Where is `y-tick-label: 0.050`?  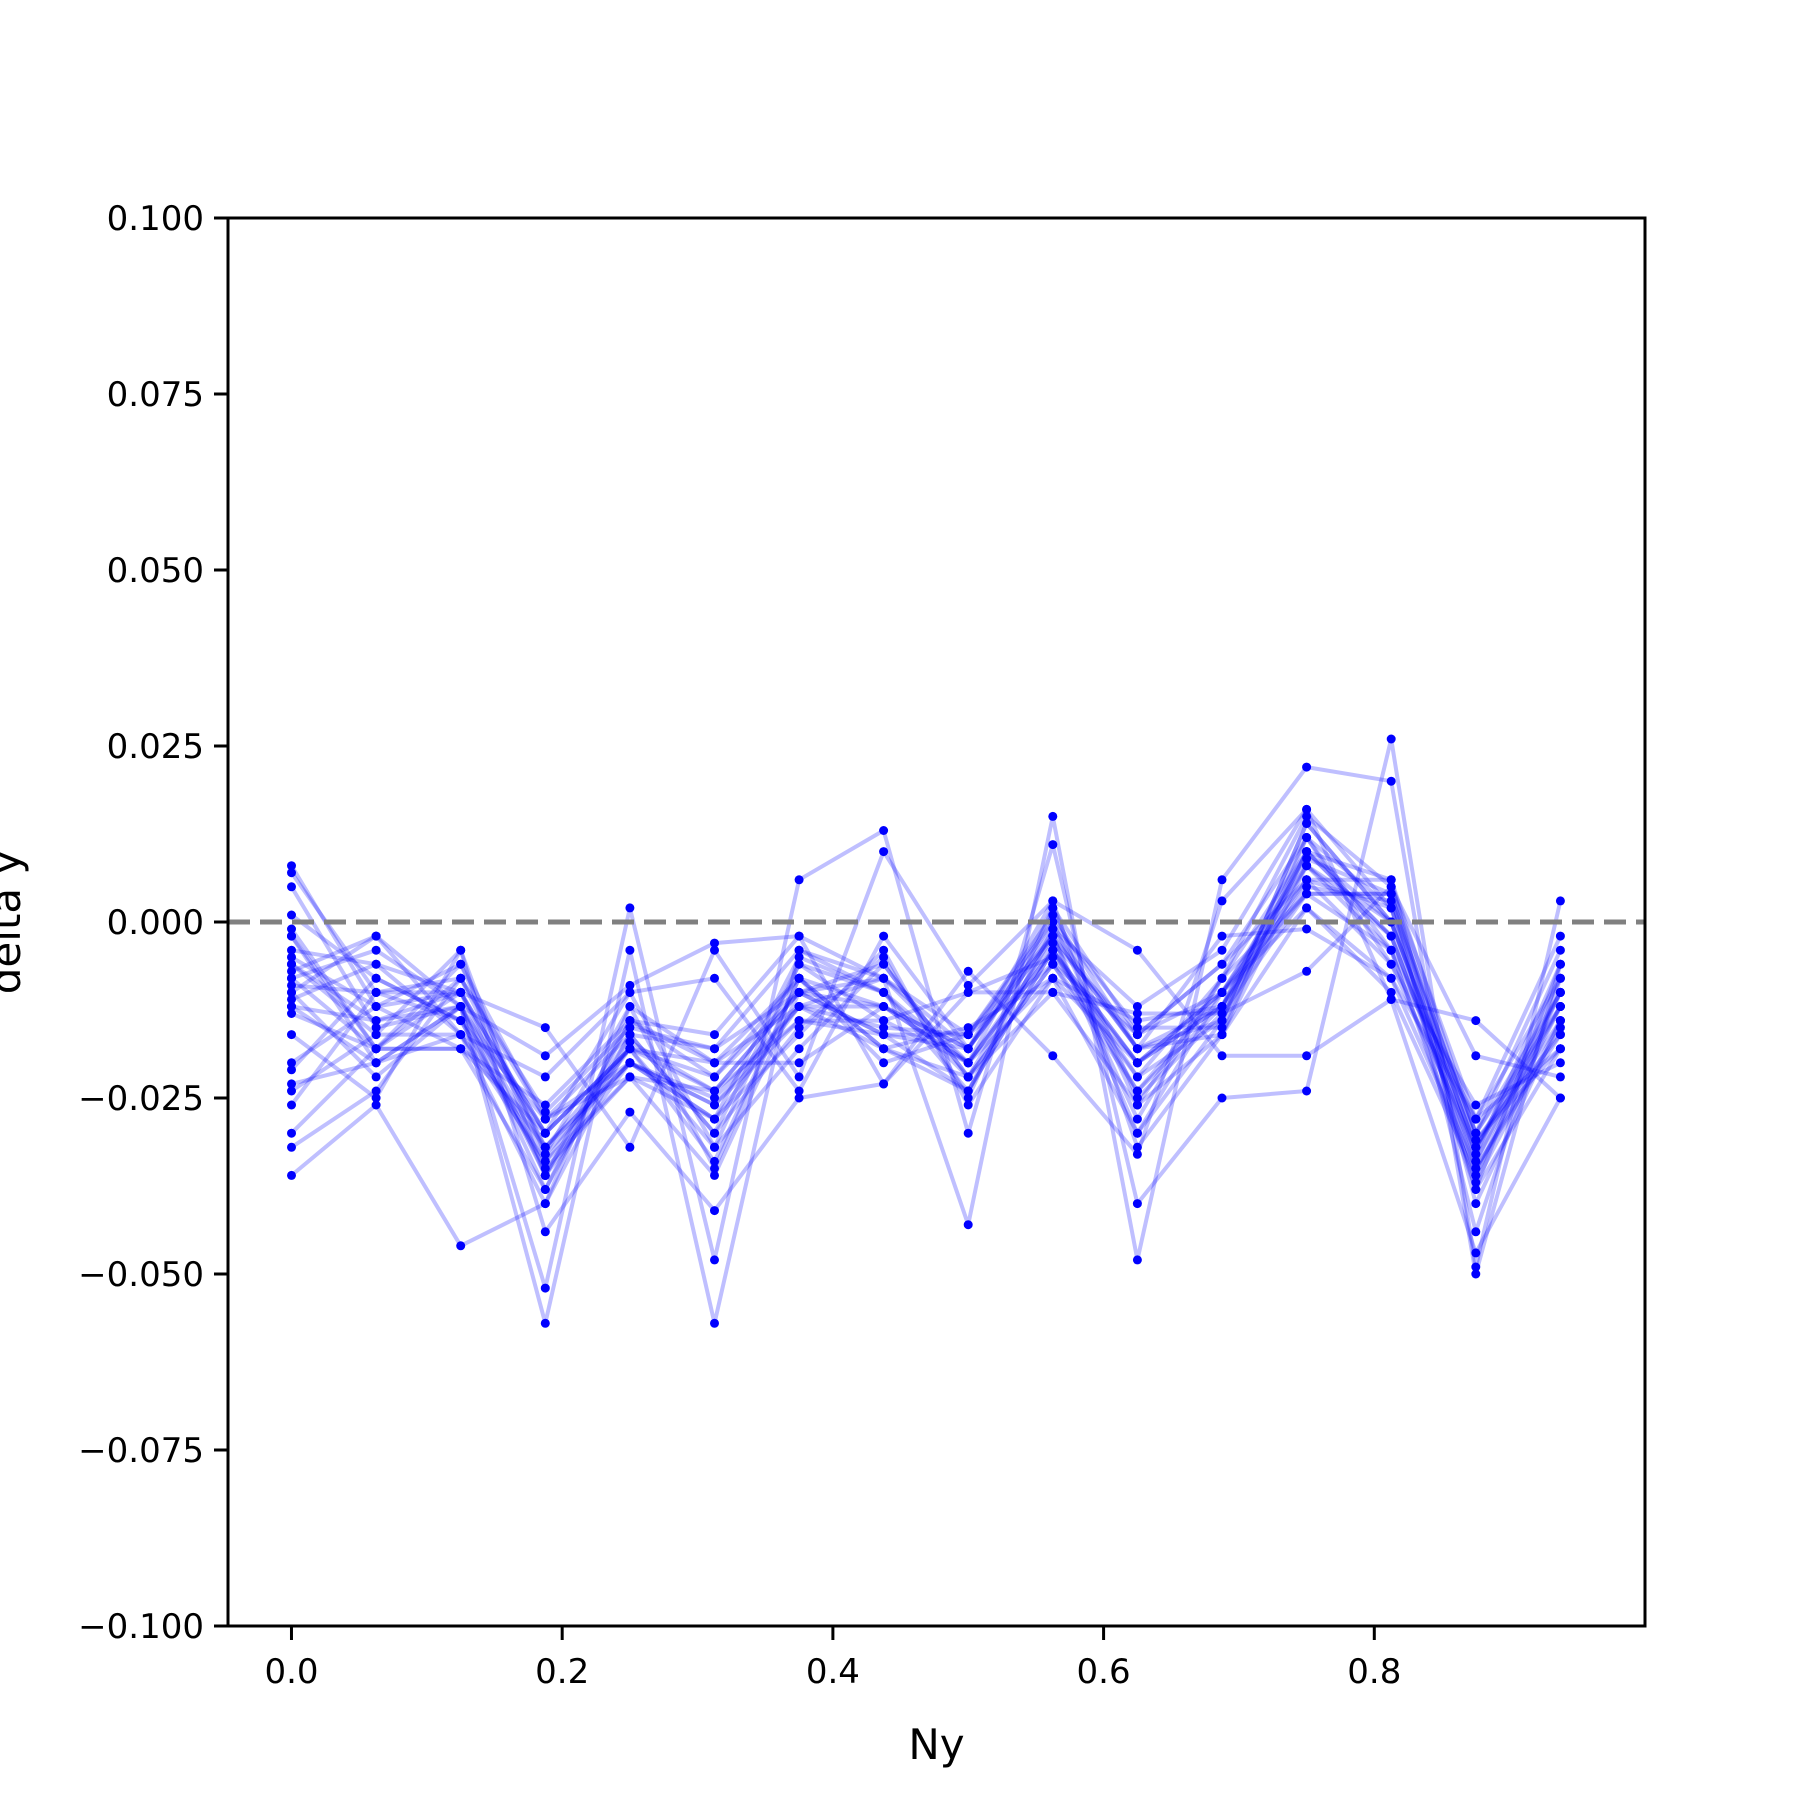 y-tick-label: 0.050 is located at coordinates (155, 571).